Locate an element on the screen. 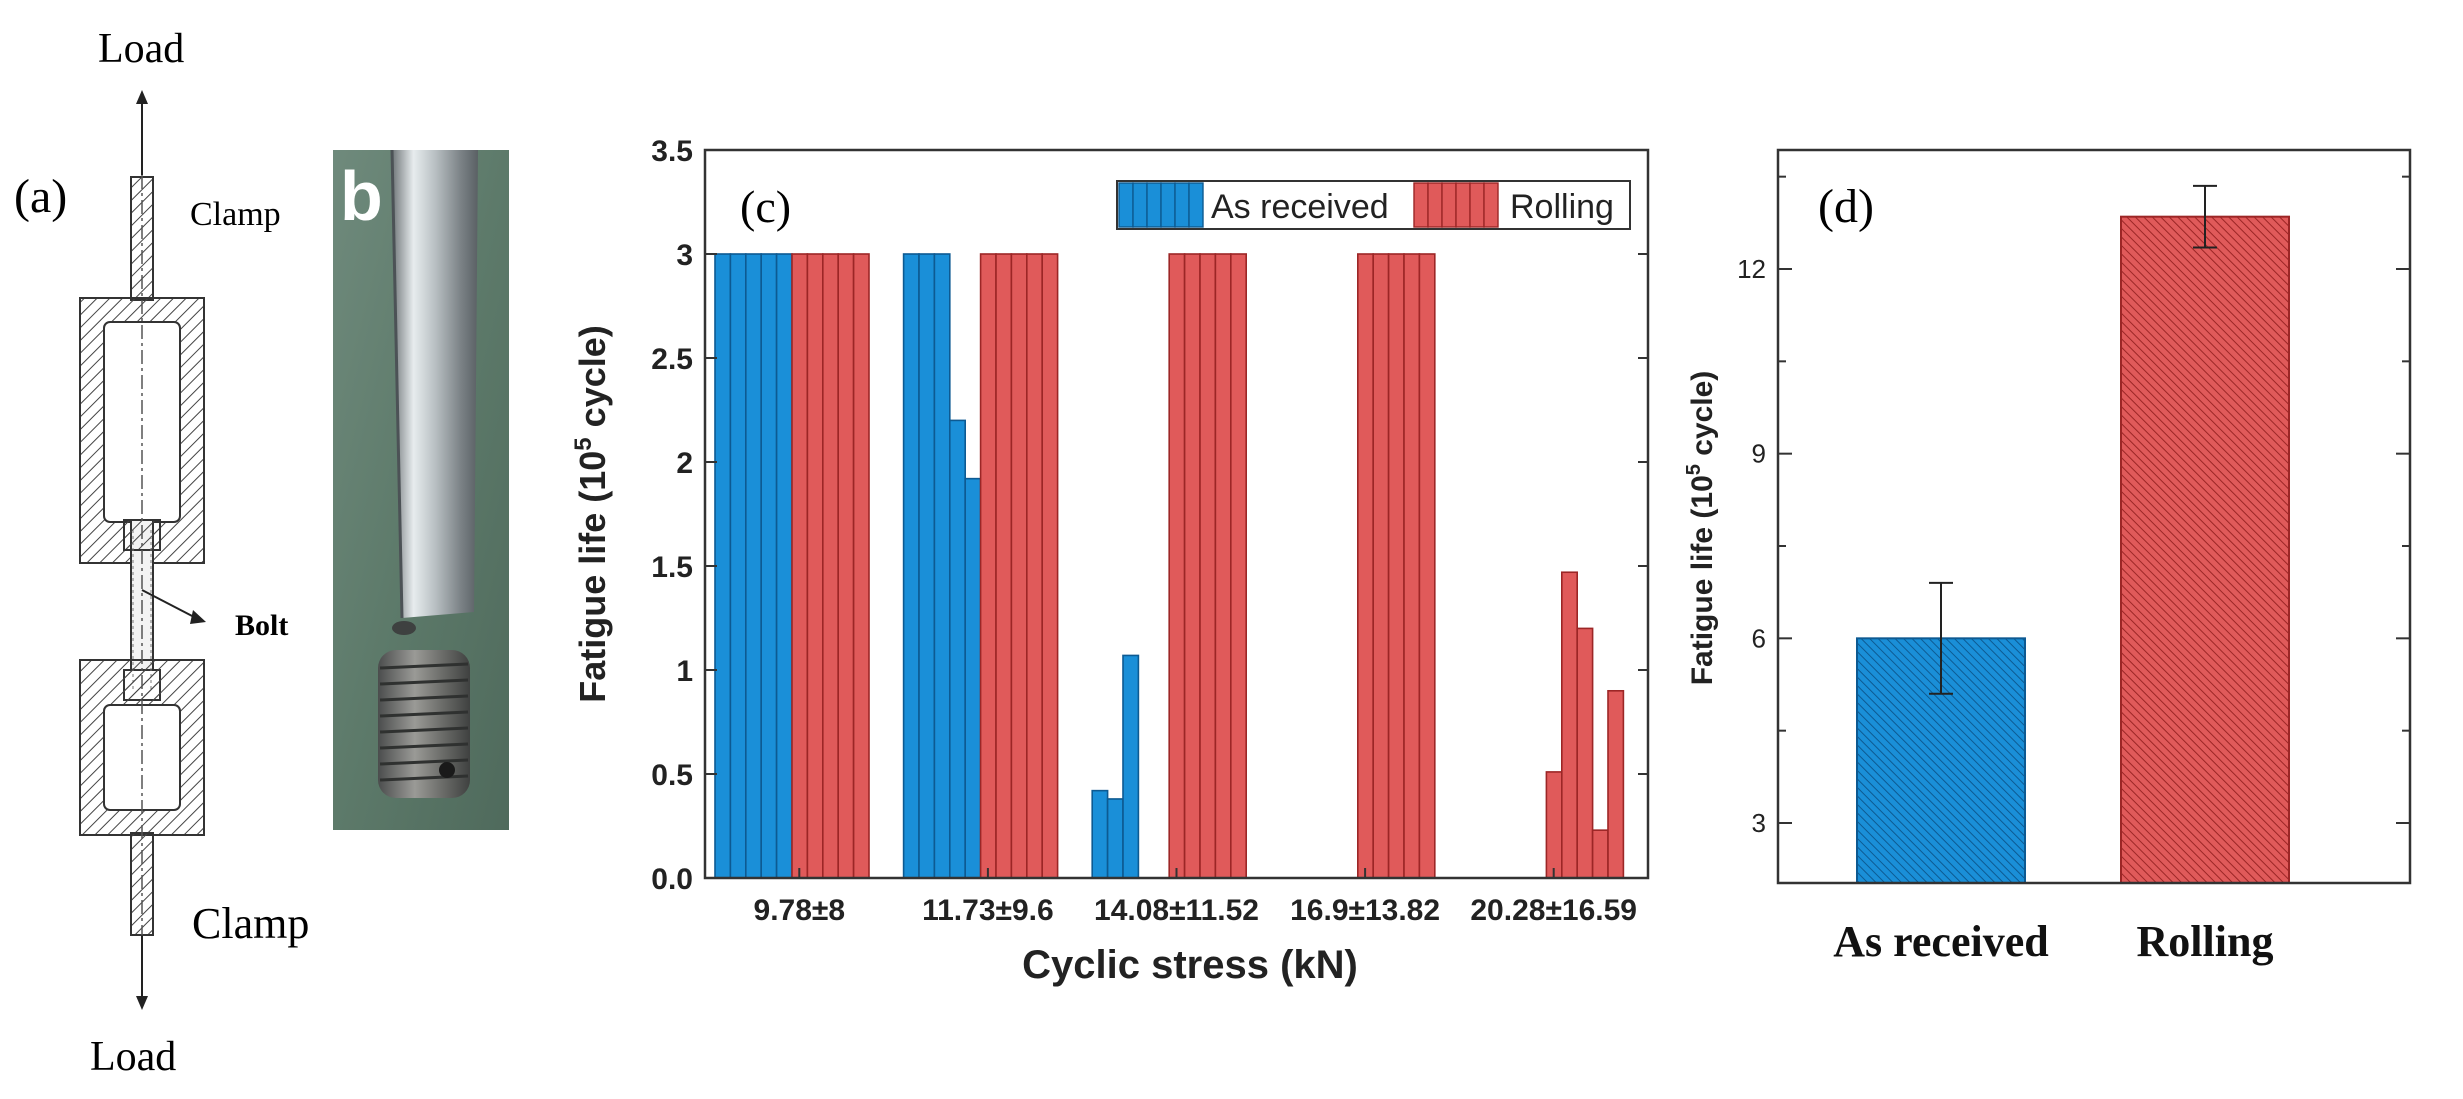 Image resolution: width=2463 pixels, height=1099 pixels. panel-b-photo: b is located at coordinates (421, 489).